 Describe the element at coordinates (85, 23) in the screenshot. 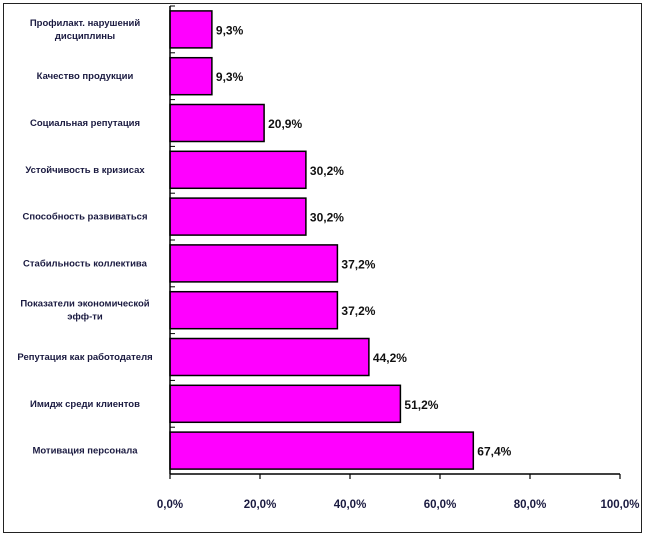

I see `category-label-1-line-1: Профилакт. нарушений` at that location.